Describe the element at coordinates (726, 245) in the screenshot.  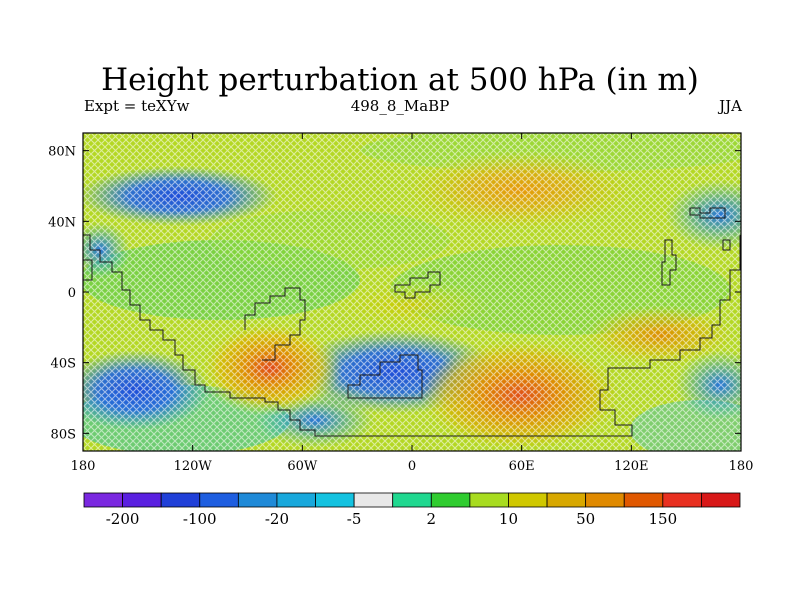
I see `coastline-small-island` at that location.